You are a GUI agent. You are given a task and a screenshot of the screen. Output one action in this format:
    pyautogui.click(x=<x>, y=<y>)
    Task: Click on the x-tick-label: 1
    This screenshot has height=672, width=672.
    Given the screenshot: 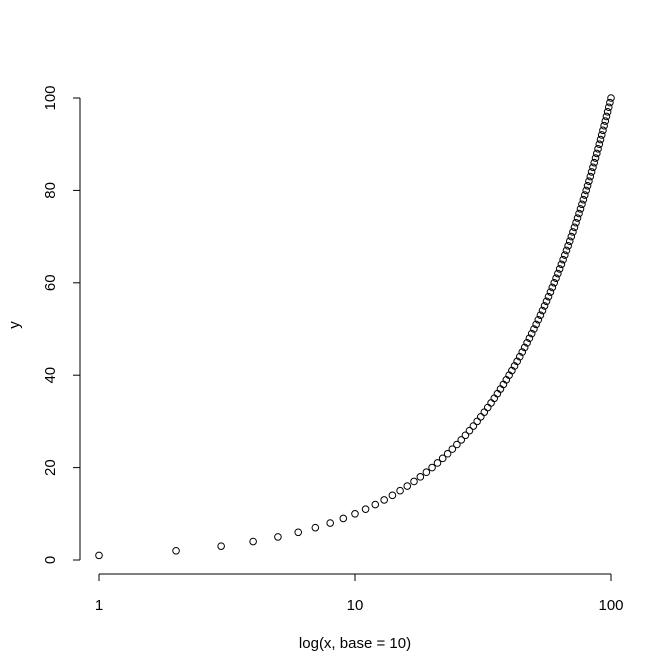 What is the action you would take?
    pyautogui.click(x=99, y=605)
    